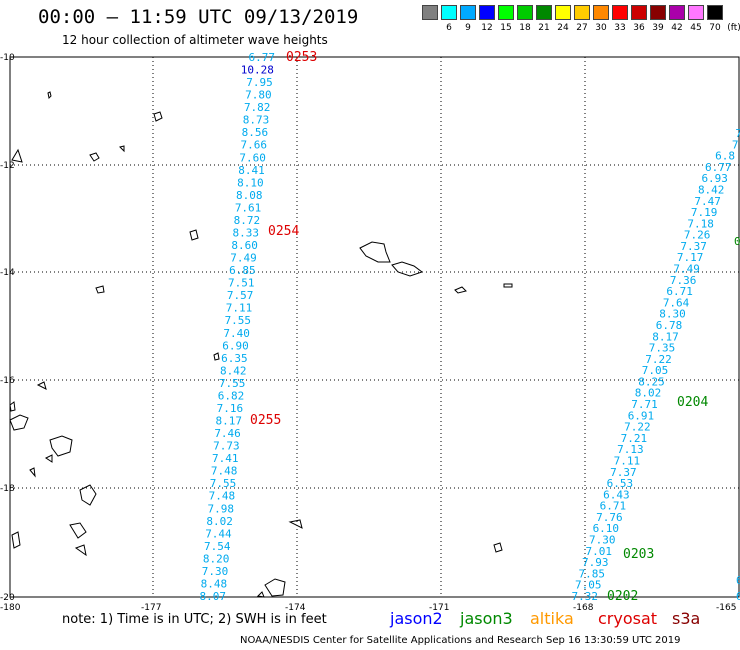 This screenshot has height=650, width=740. Describe the element at coordinates (234, 358) in the screenshot. I see `wave-height-value: 6.35` at that location.